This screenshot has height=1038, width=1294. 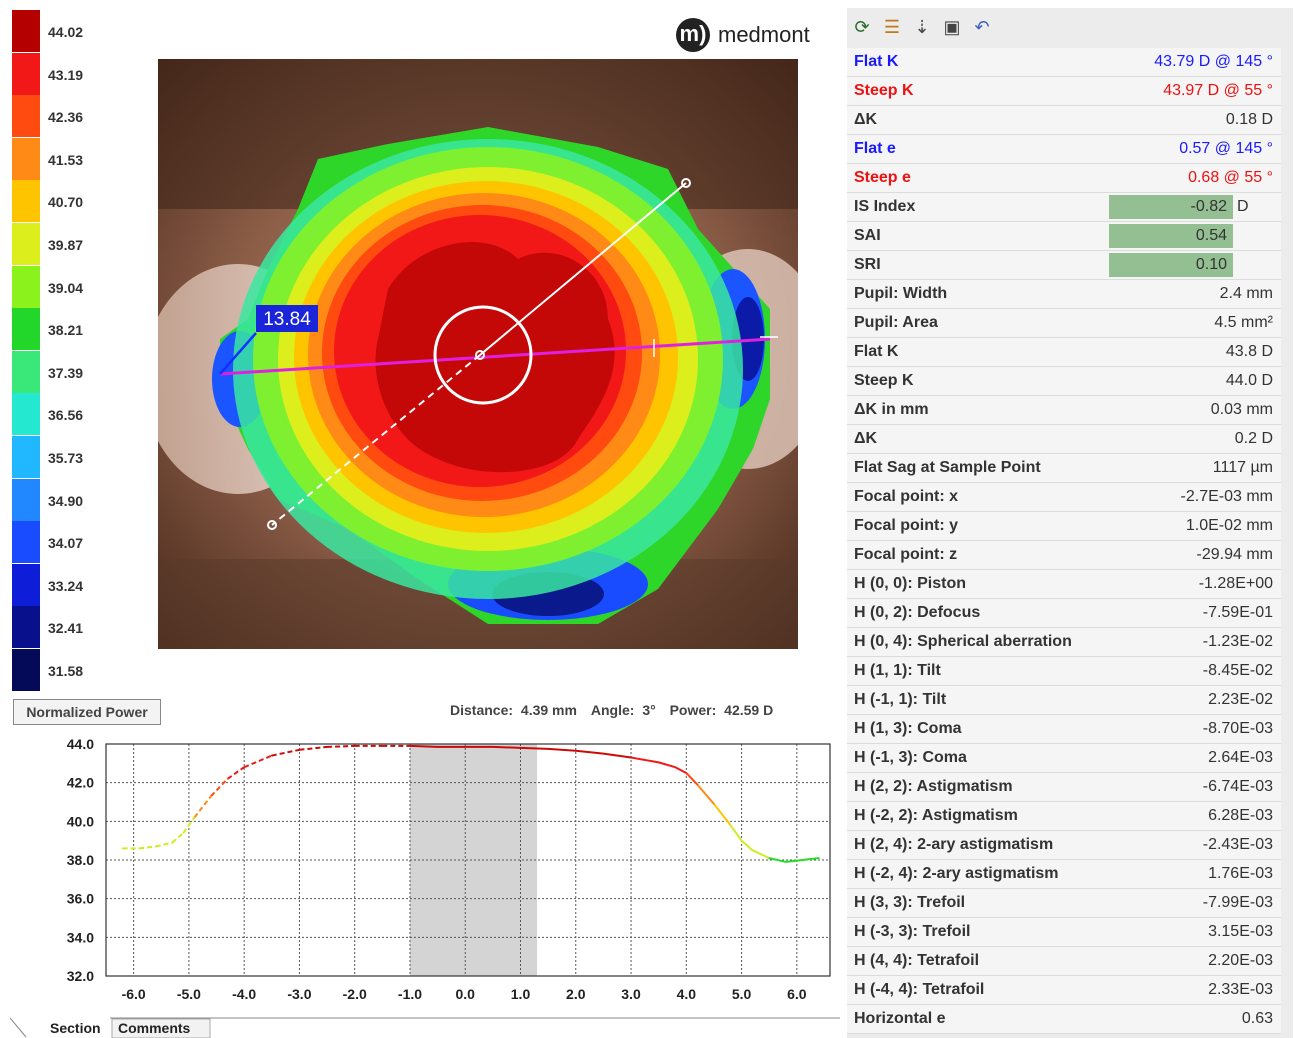 I want to click on sort-list-icon: ⇣, so click(x=922, y=27).